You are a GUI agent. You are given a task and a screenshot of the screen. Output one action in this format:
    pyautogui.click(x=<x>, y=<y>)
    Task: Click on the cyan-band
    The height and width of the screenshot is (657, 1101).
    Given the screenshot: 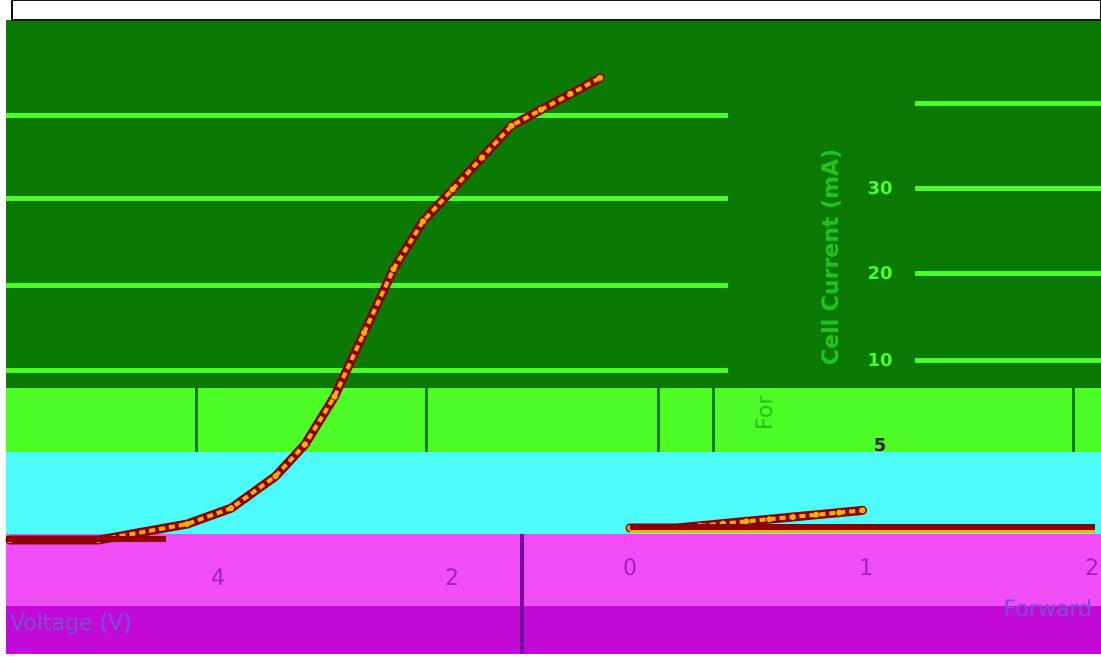 What is the action you would take?
    pyautogui.click(x=553, y=493)
    